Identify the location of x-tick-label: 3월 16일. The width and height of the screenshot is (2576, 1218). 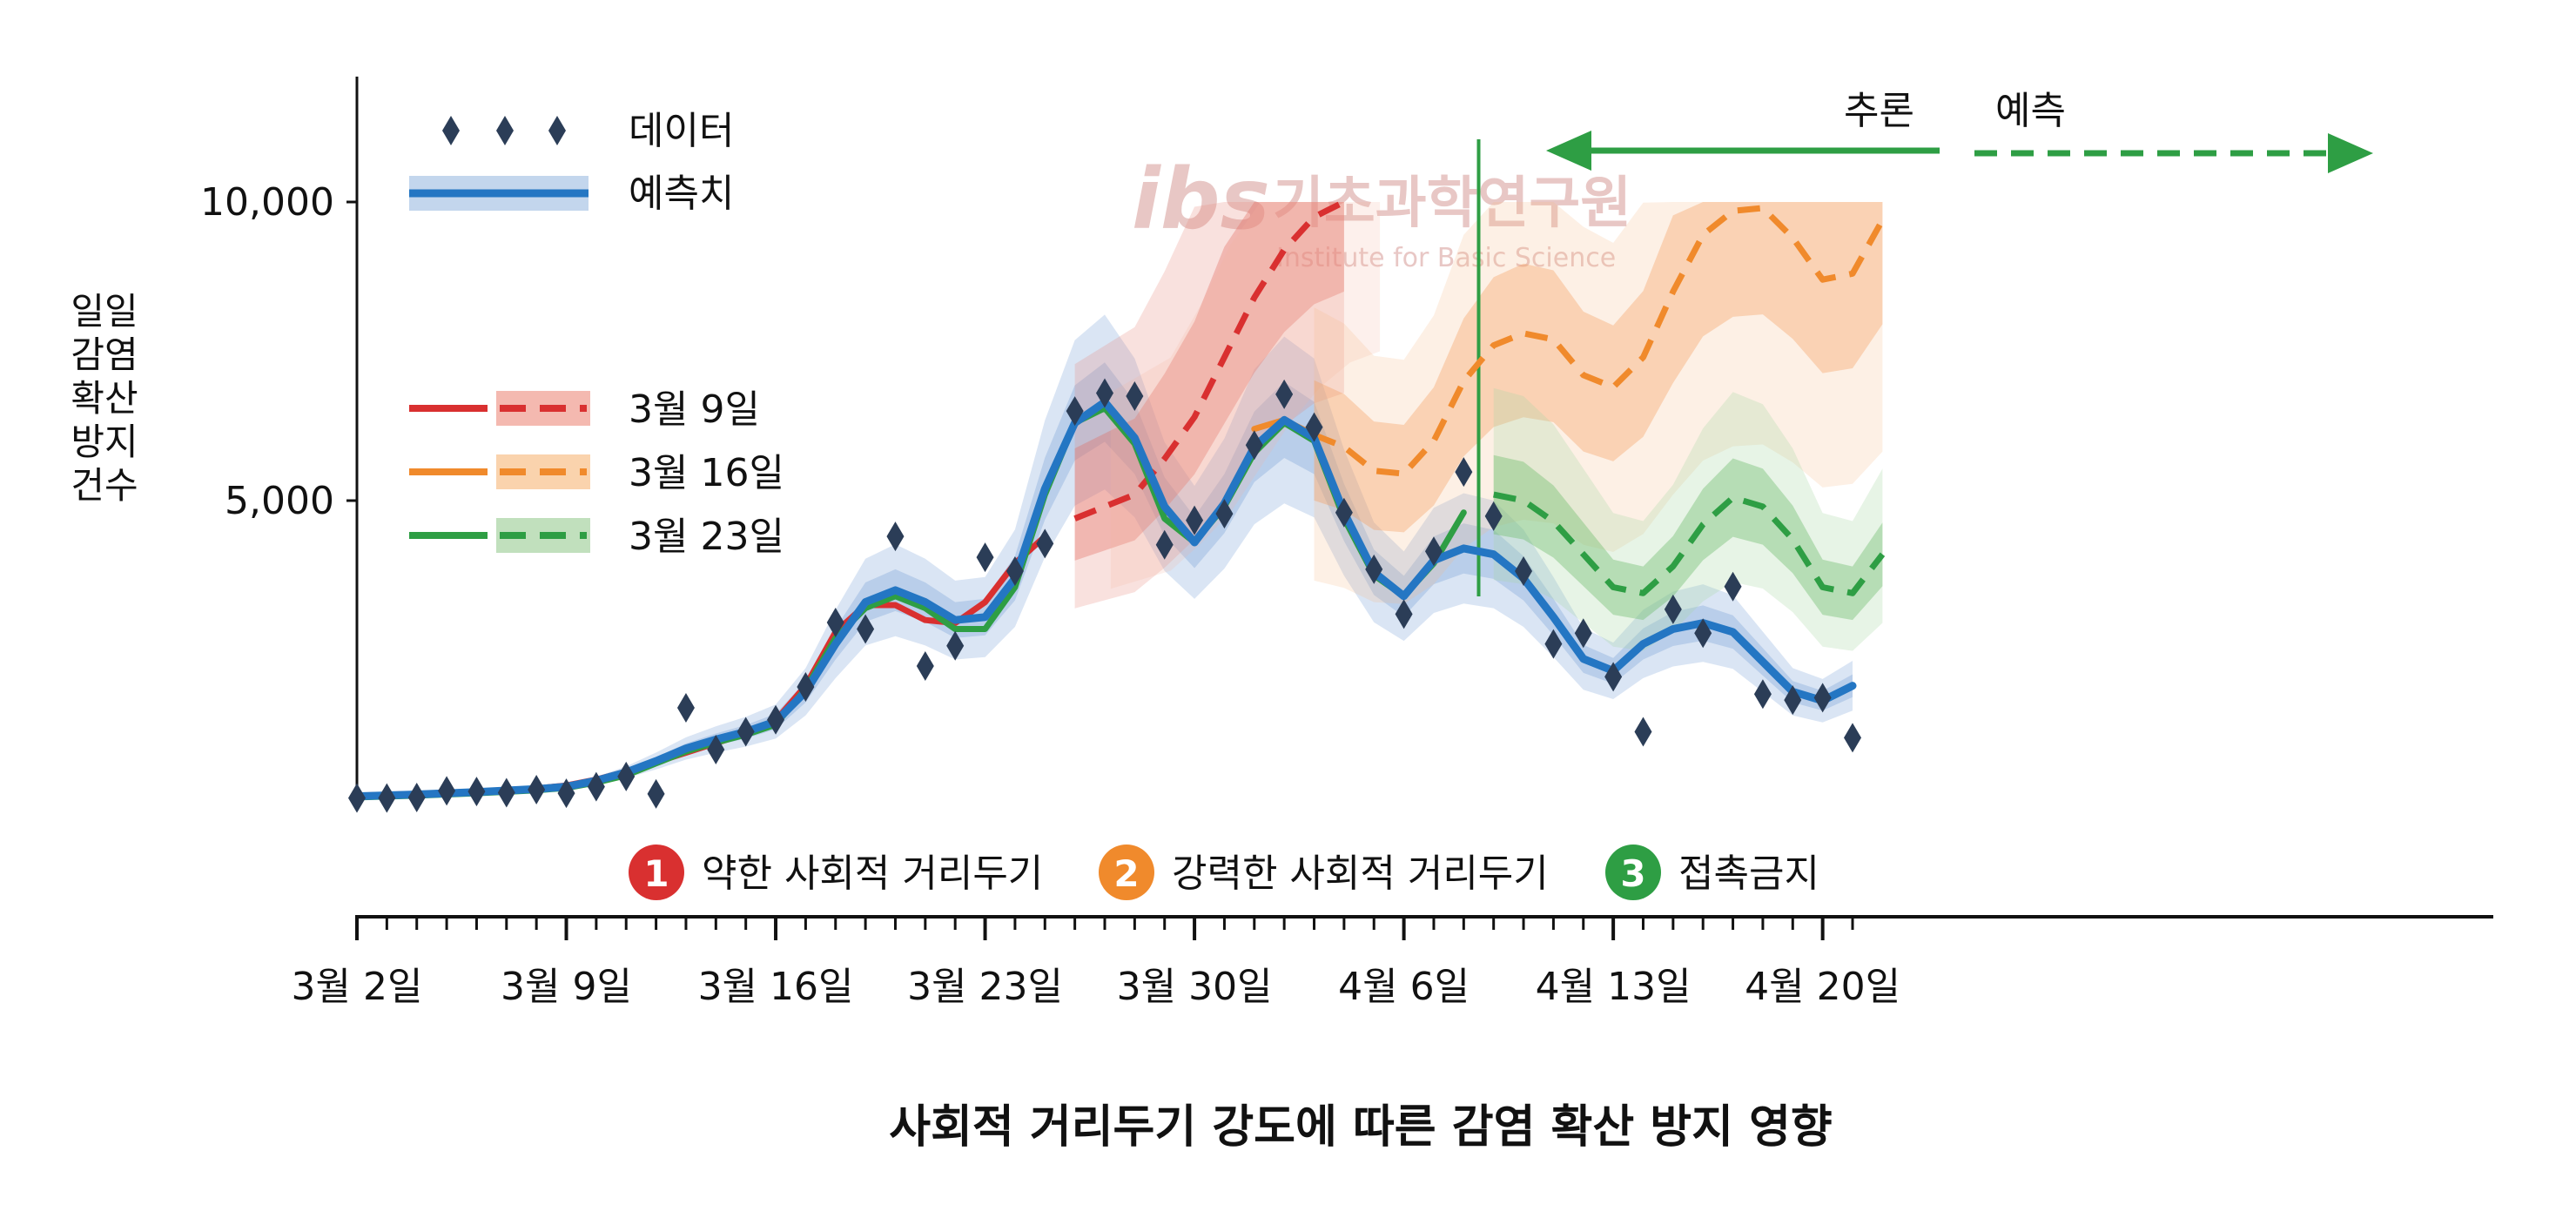
(776, 987).